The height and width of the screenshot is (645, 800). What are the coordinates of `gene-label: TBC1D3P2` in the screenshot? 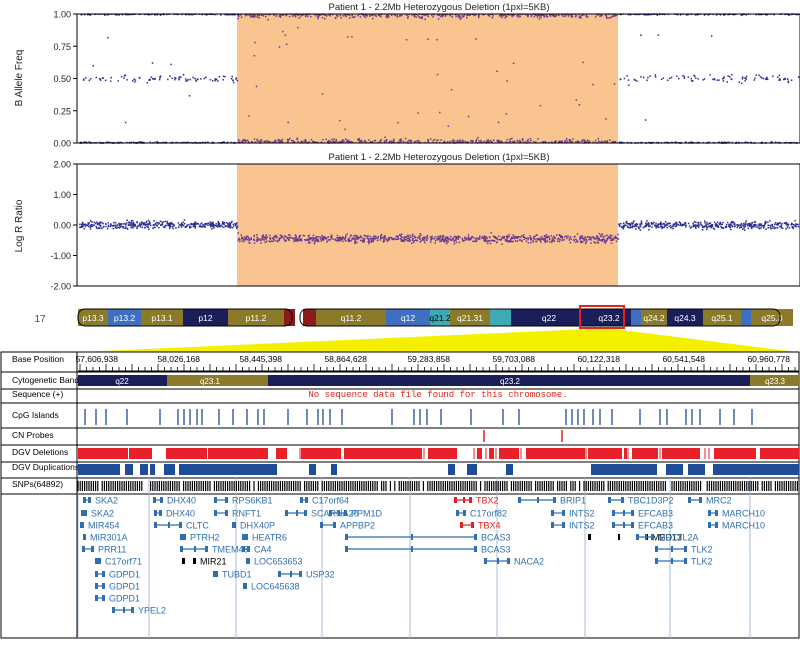 It's located at (651, 501).